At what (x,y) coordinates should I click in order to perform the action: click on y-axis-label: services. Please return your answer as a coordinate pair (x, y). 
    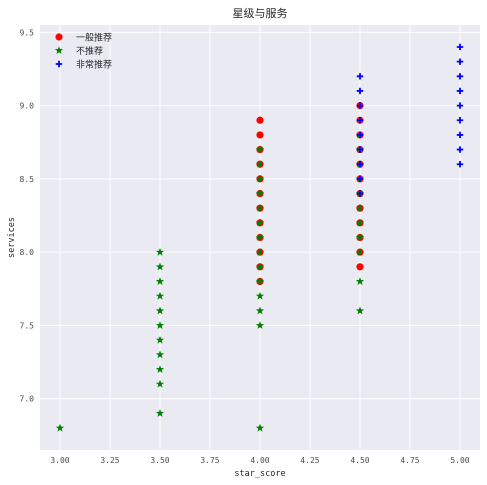
    Looking at the image, I should click on (12, 237).